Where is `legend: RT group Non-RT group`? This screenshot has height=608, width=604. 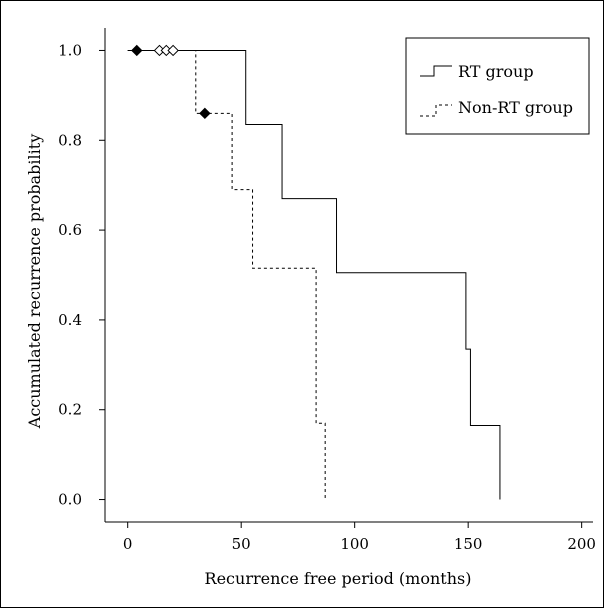
legend: RT group Non-RT group is located at coordinates (497, 86).